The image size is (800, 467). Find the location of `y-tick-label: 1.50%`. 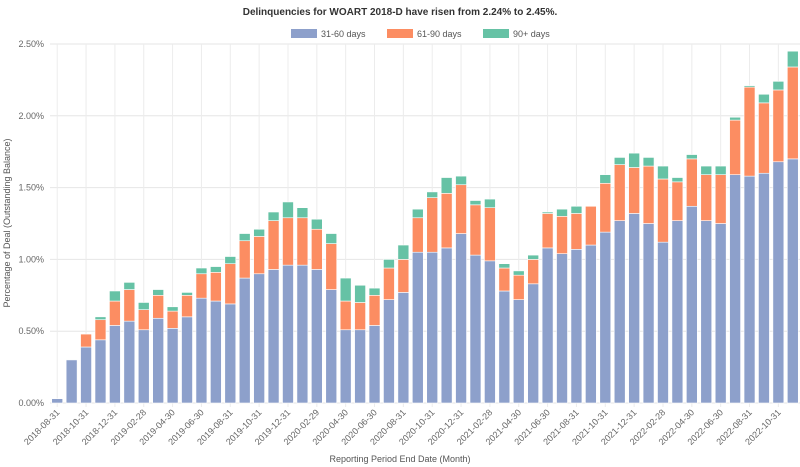

y-tick-label: 1.50% is located at coordinates (31, 188).